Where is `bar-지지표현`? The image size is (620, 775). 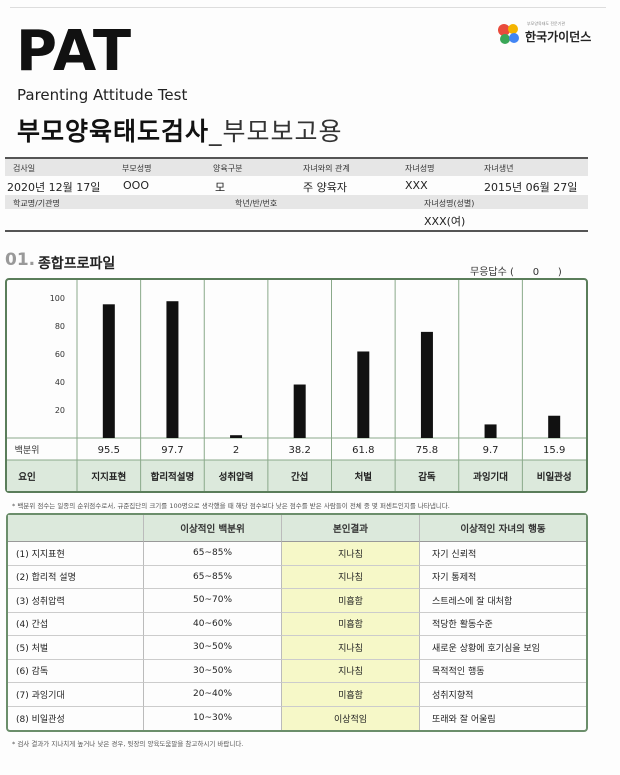 bar-지지표현 is located at coordinates (108, 371).